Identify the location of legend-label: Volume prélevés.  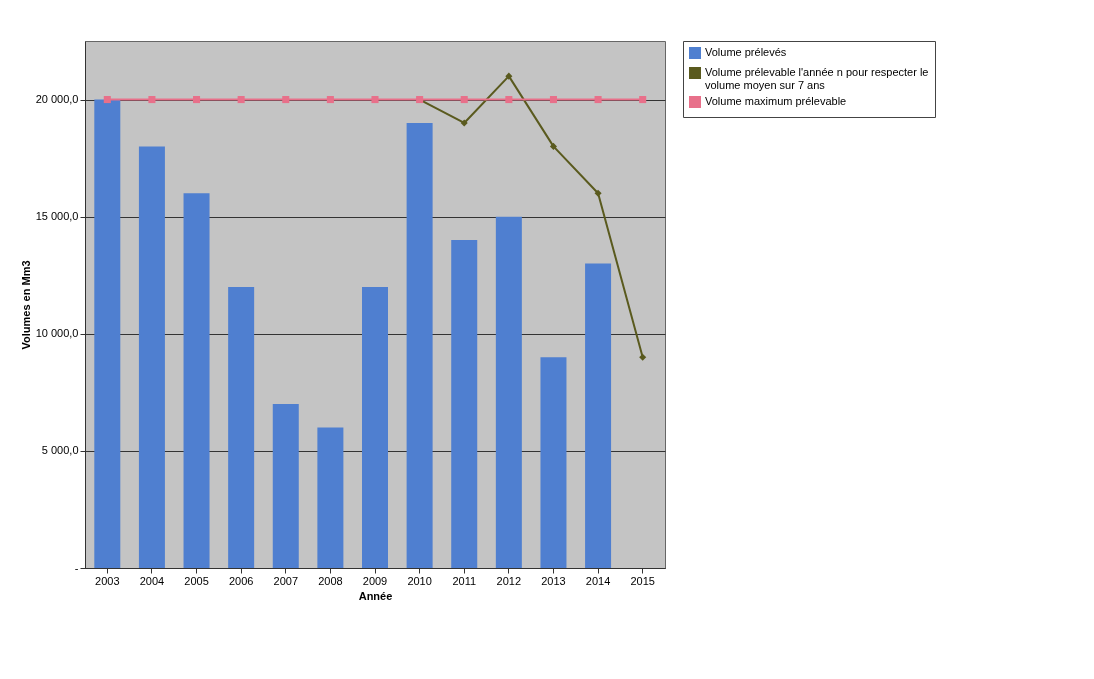
(746, 52).